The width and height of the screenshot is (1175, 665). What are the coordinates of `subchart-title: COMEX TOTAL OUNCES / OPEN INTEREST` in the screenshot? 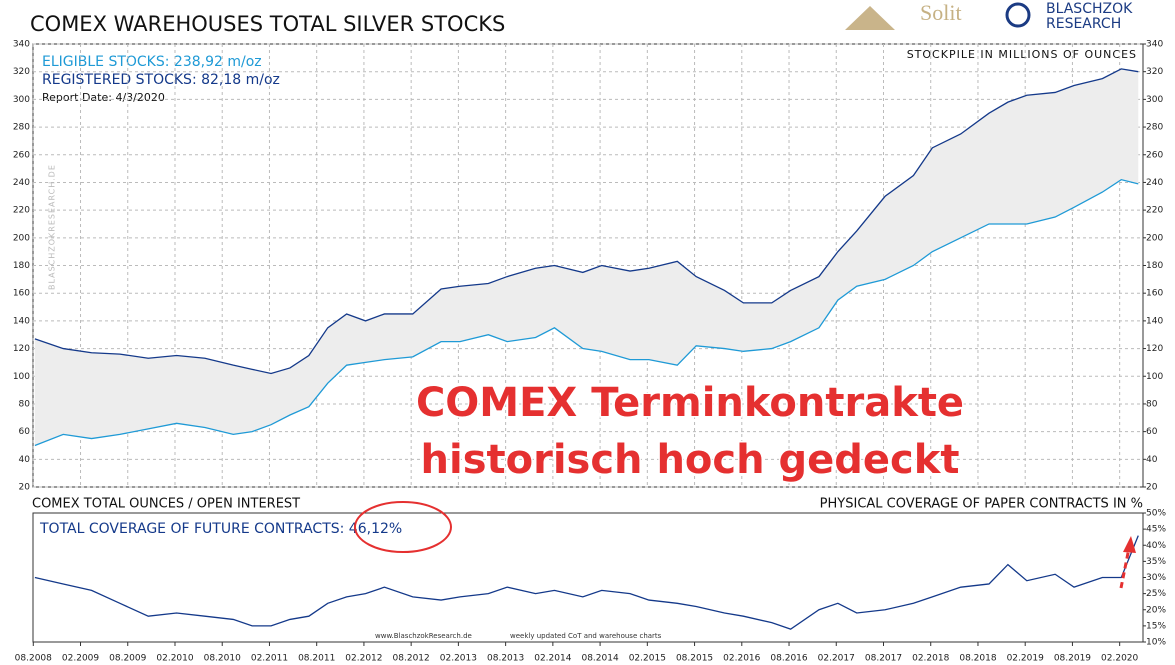 It's located at (166, 504).